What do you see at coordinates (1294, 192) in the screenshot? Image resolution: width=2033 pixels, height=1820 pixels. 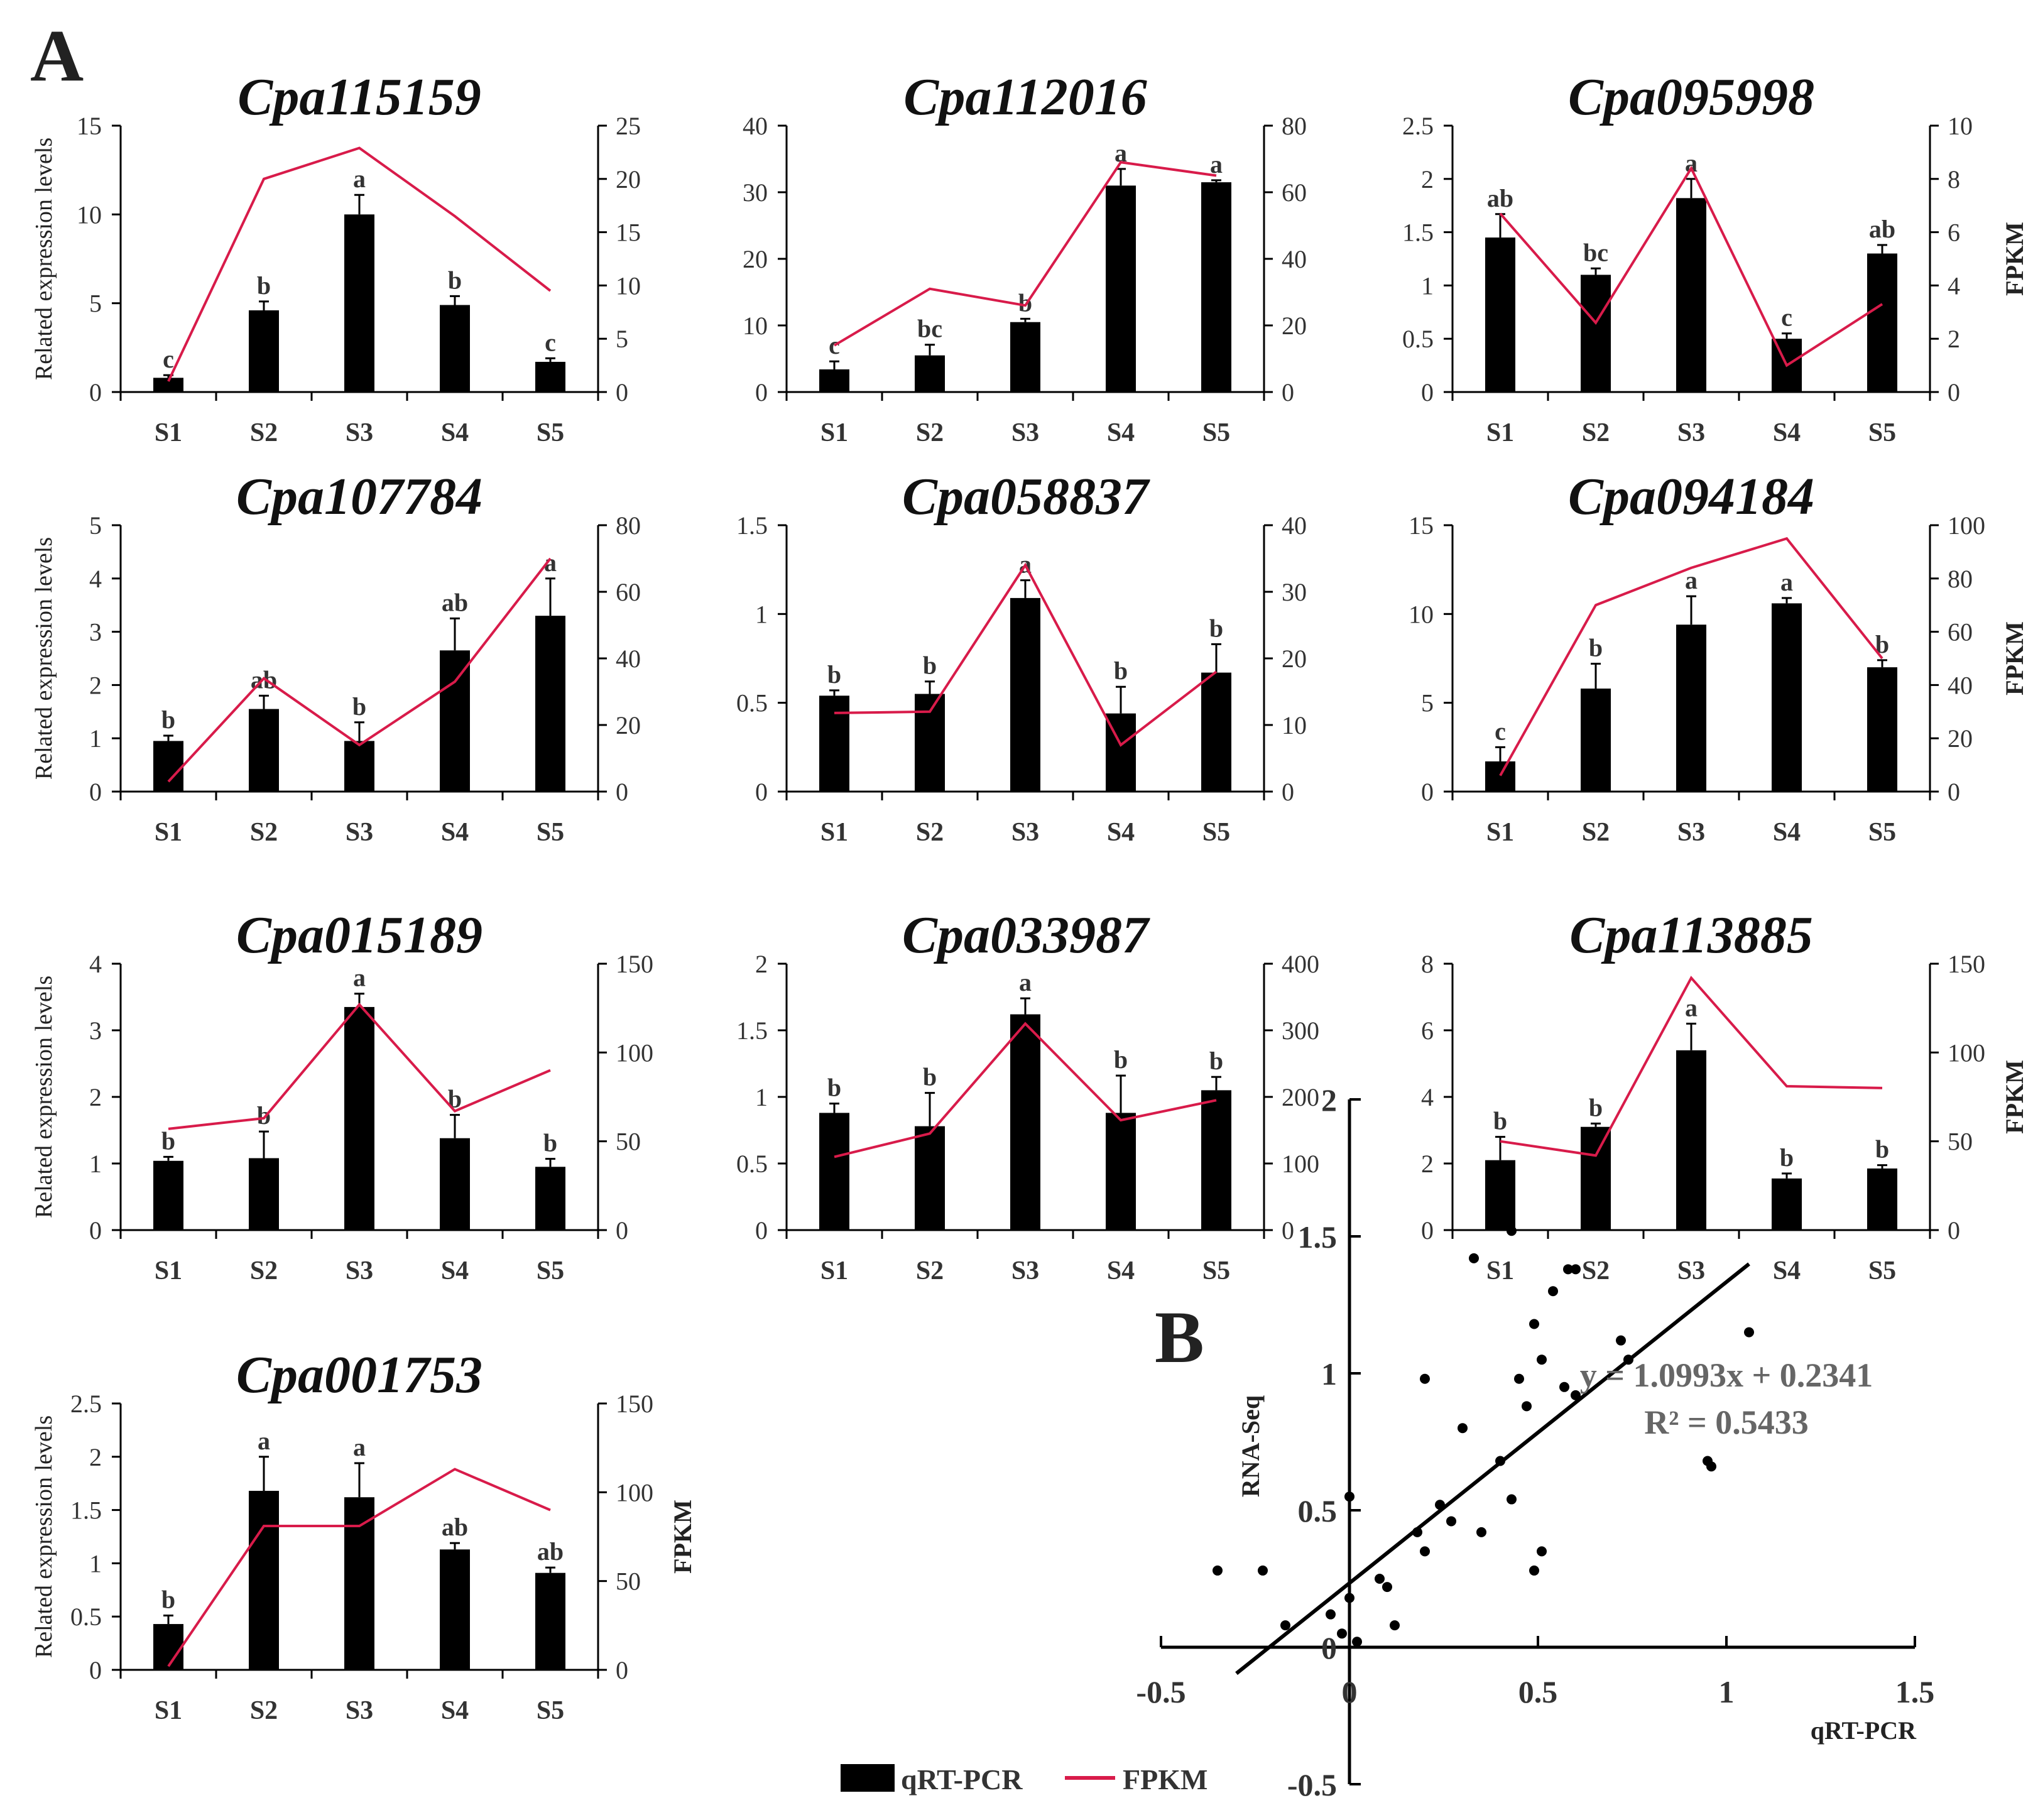 I see `y2-tick-label: 60` at bounding box center [1294, 192].